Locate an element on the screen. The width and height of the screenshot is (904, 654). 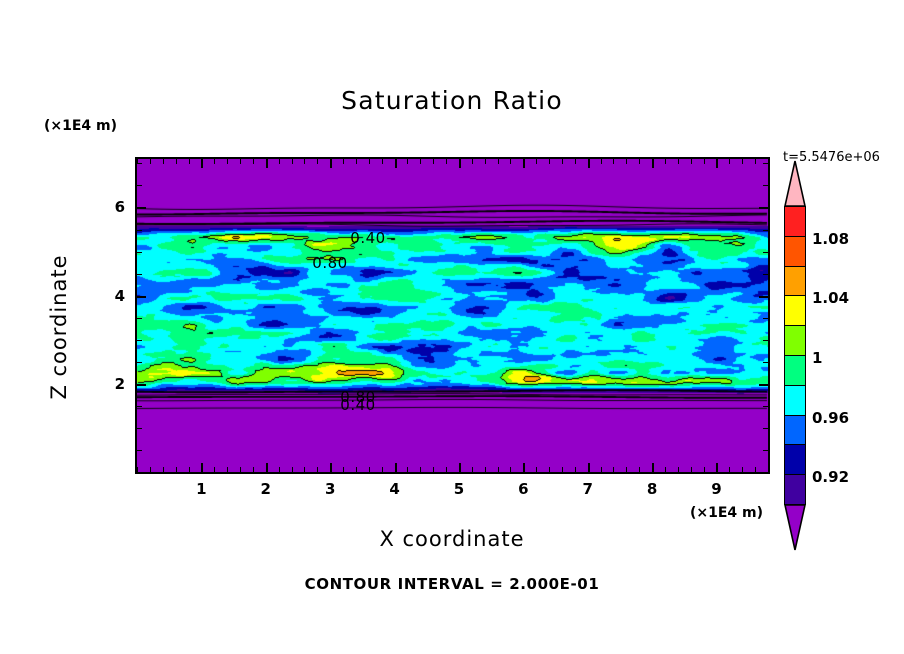
x-axis-tick-label: 3 is located at coordinates (330, 489).